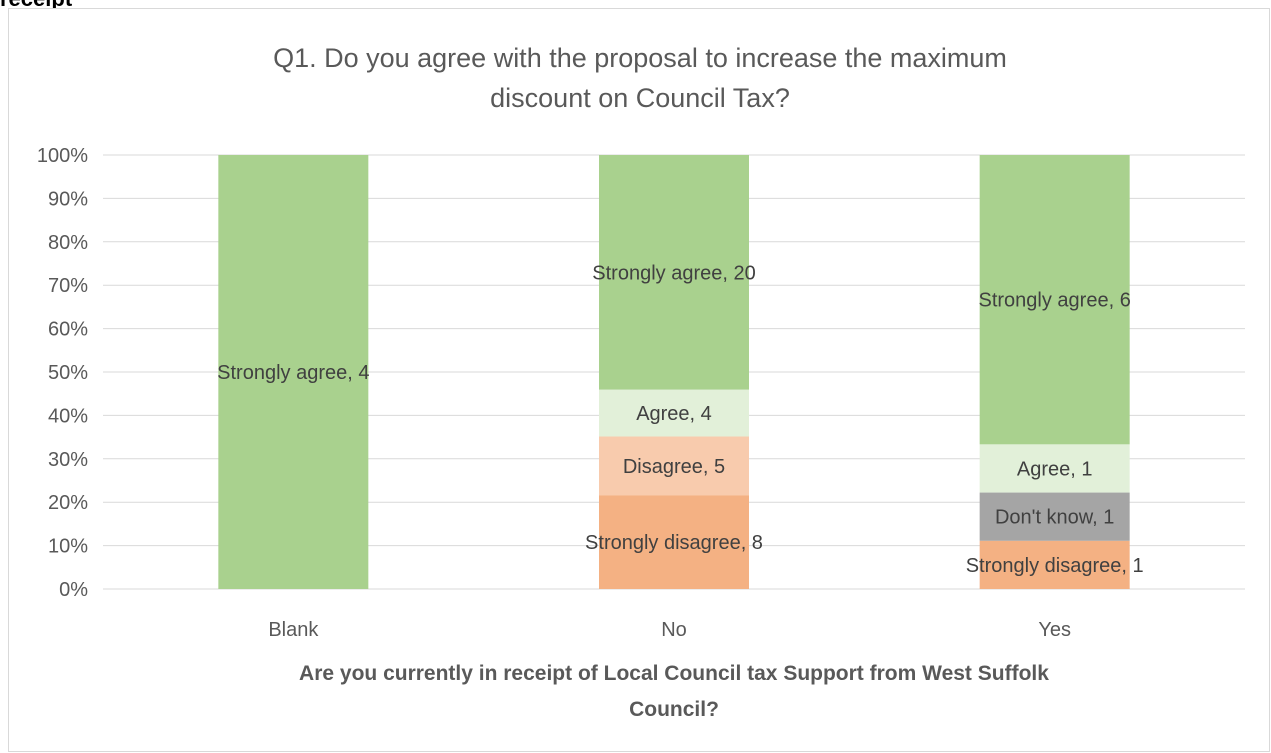 The image size is (1271, 753). I want to click on data-label: Strongly disagree, 8, so click(674, 543).